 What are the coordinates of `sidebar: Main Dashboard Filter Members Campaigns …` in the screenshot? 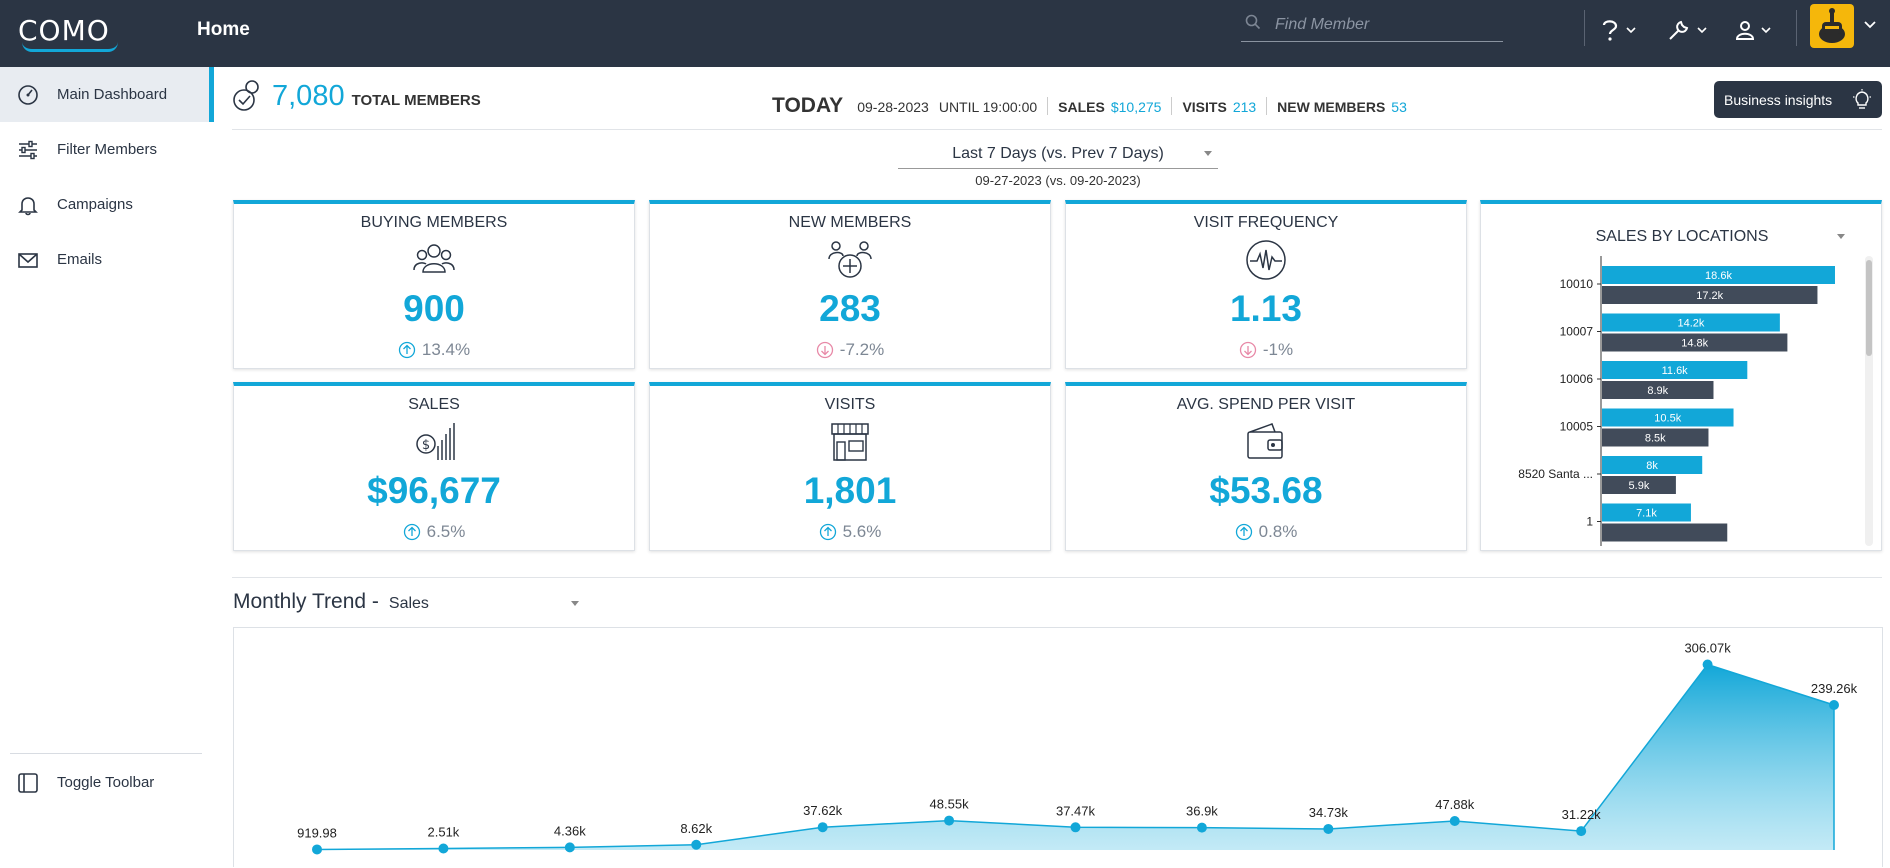 It's located at (107, 467).